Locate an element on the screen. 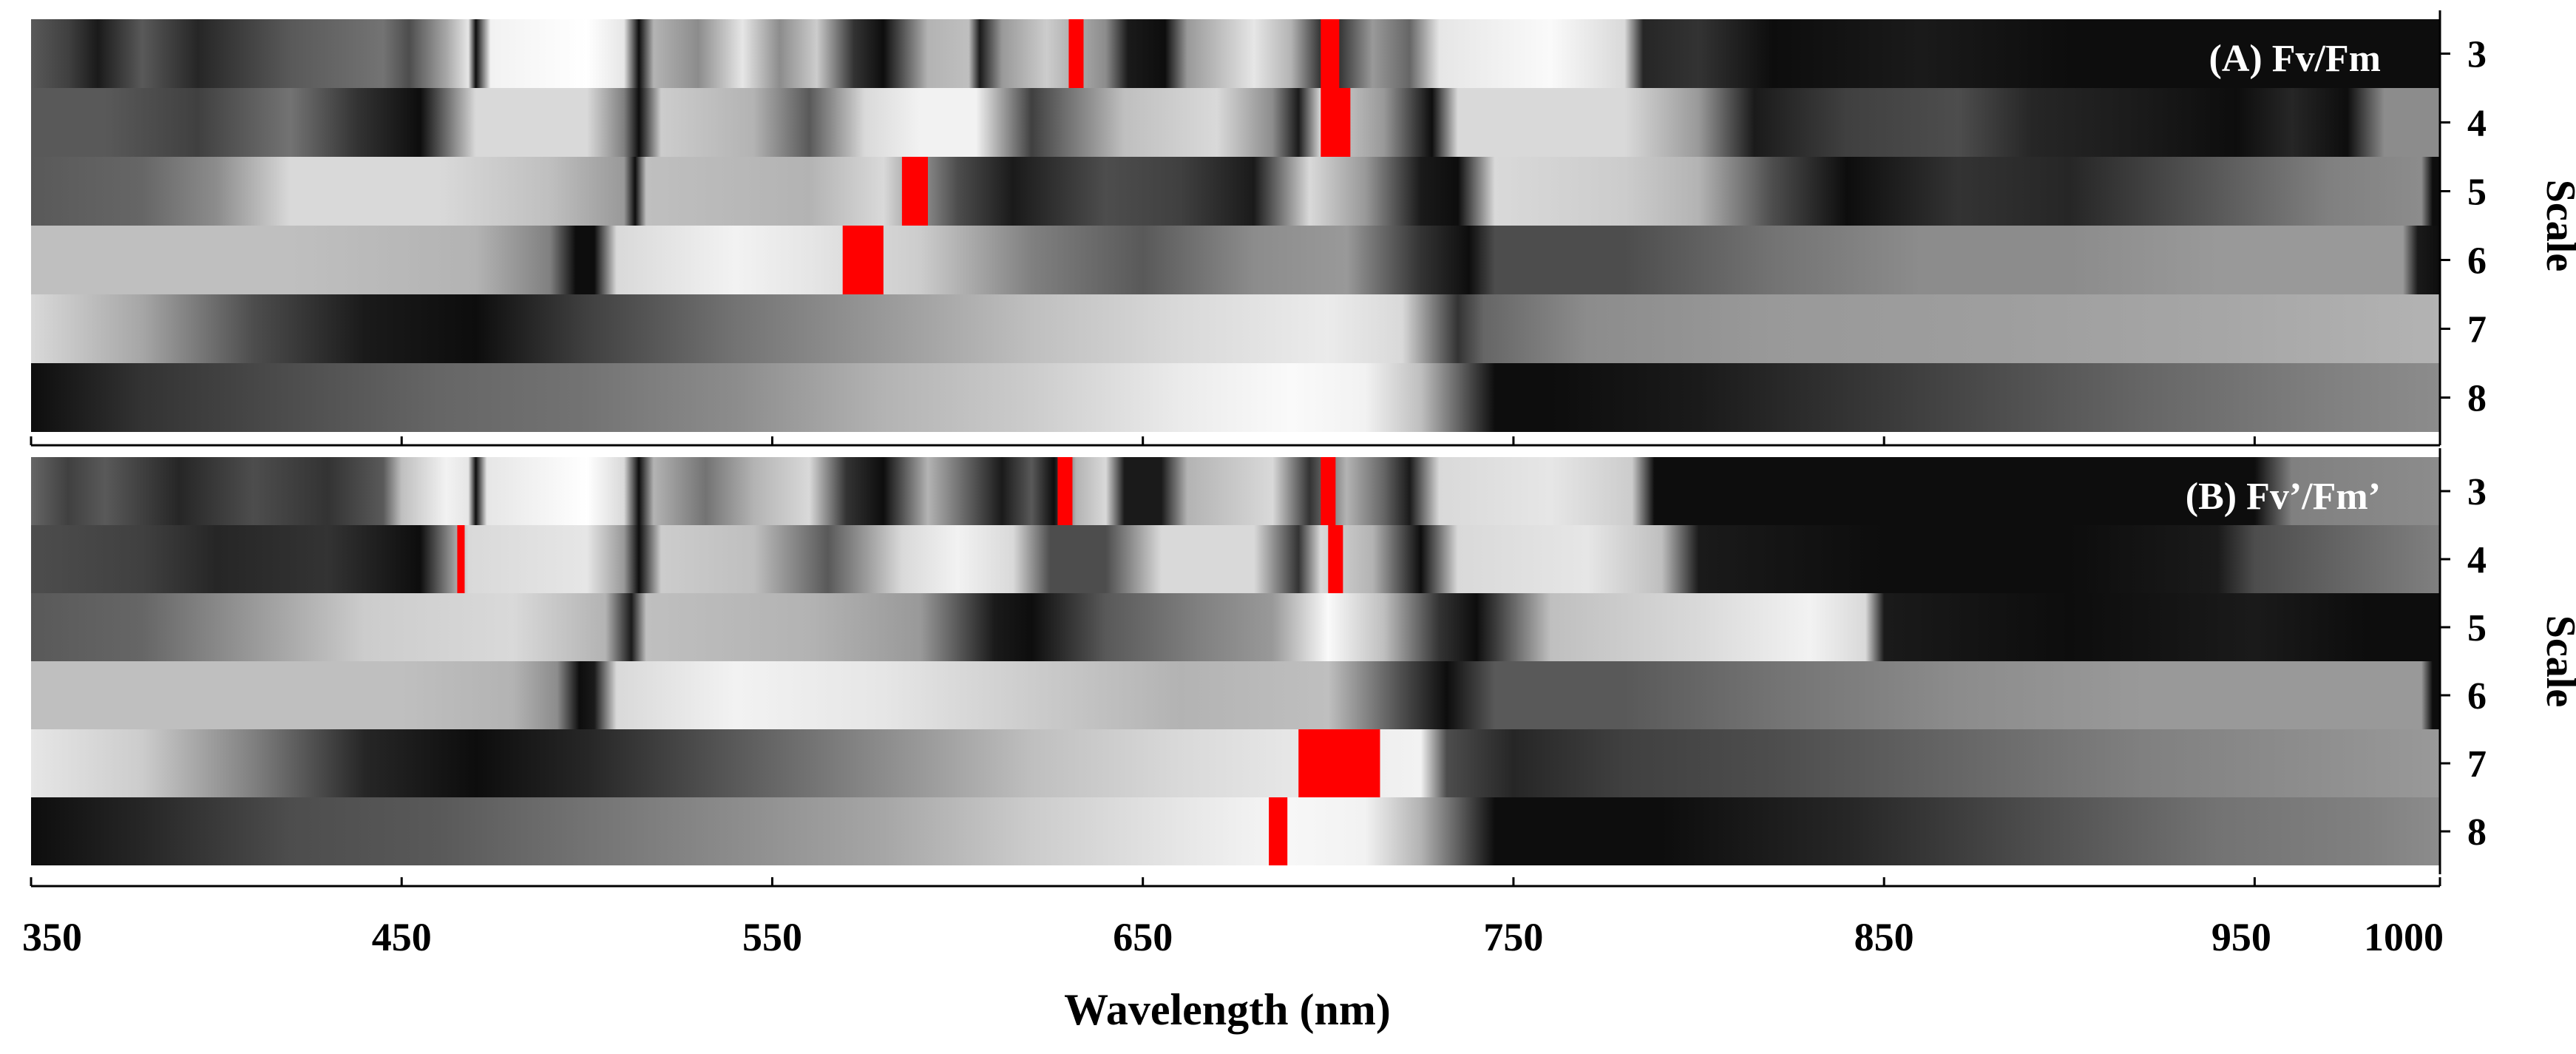 The image size is (2576, 1054). x-tick-label-550: 550 is located at coordinates (772, 937).